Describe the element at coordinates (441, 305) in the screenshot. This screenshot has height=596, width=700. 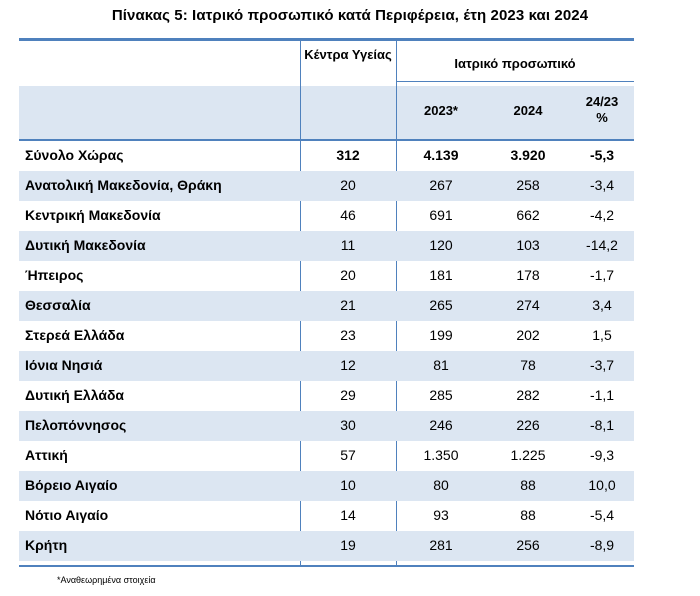
I see `cell-2023: 265` at that location.